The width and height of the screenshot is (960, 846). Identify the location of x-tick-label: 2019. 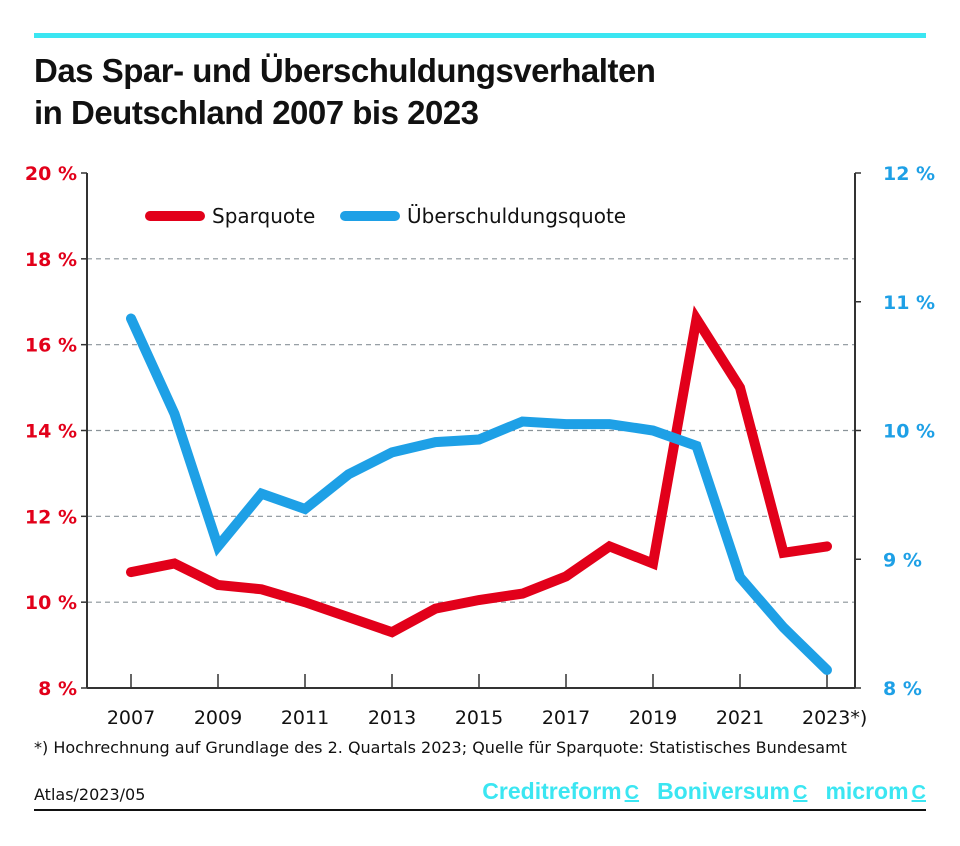
(653, 718).